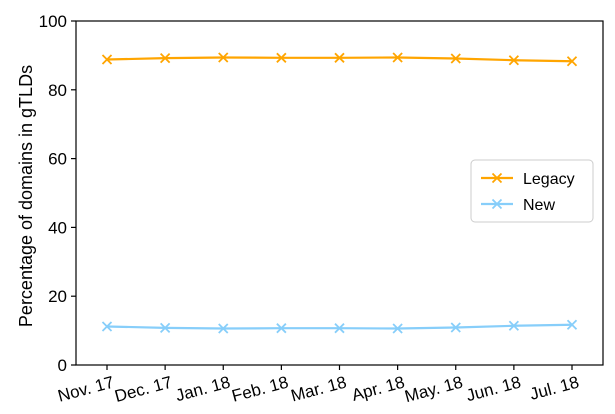  I want to click on y-tick-label: 80, so click(57, 90).